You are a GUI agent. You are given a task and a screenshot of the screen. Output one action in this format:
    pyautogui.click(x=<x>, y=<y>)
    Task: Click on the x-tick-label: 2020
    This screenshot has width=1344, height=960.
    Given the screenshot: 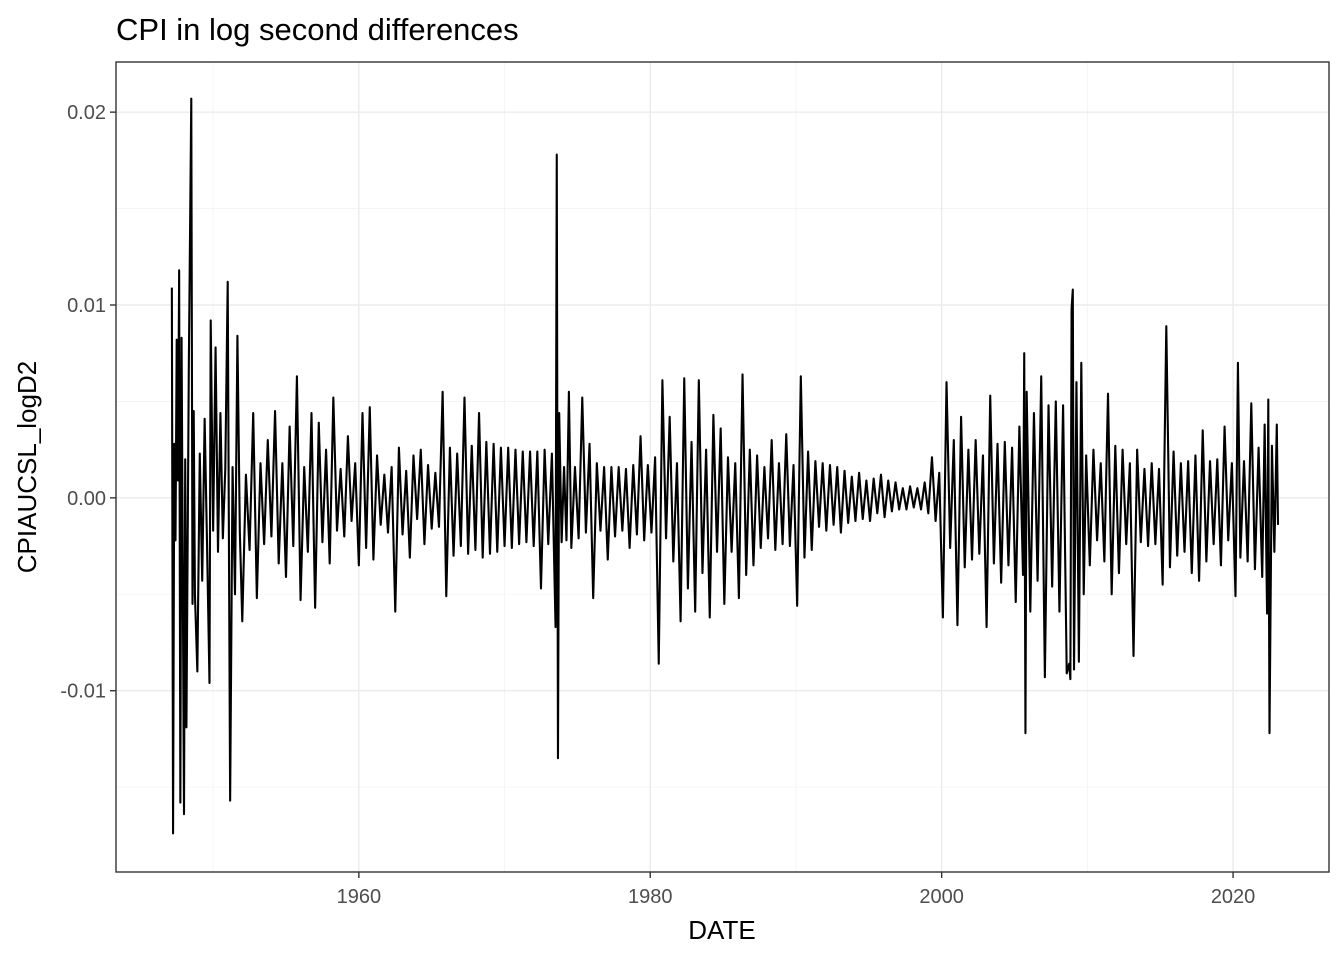 What is the action you would take?
    pyautogui.click(x=1233, y=897)
    